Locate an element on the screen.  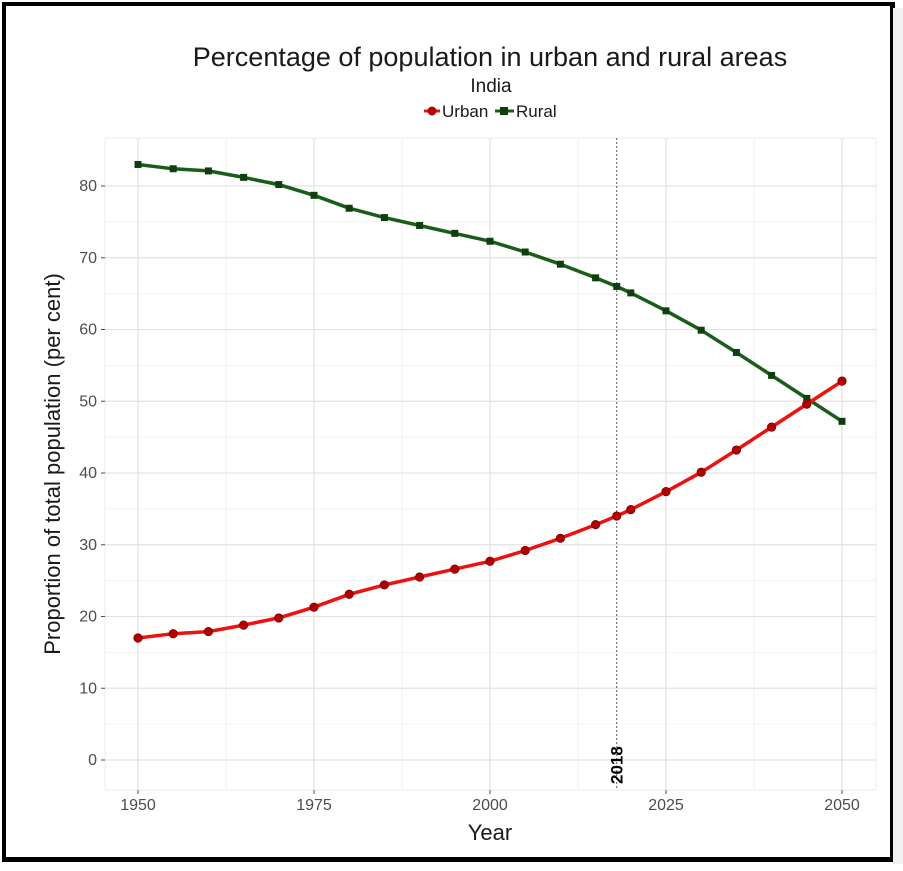
x-tick-label: 2050 is located at coordinates (842, 805).